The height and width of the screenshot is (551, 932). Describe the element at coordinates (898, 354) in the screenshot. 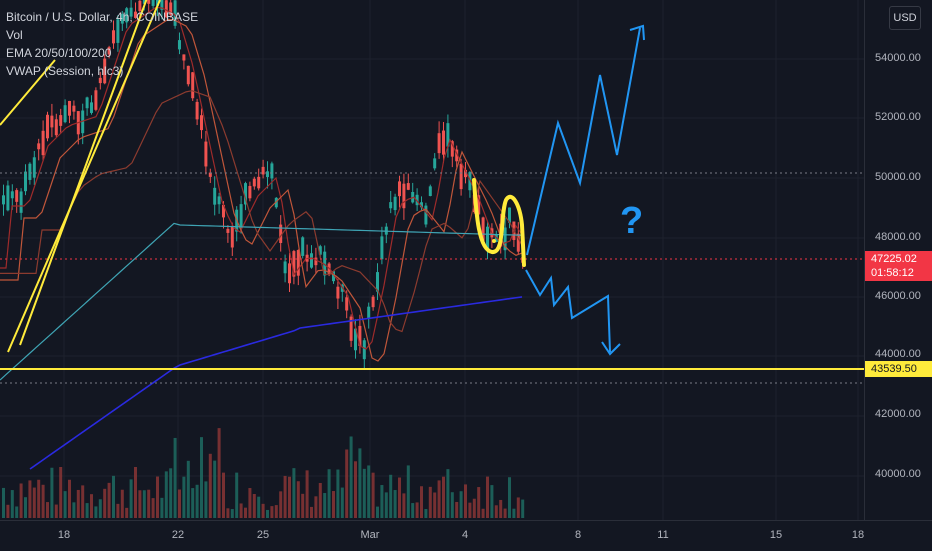

I see `price-tick: 44000.00` at that location.